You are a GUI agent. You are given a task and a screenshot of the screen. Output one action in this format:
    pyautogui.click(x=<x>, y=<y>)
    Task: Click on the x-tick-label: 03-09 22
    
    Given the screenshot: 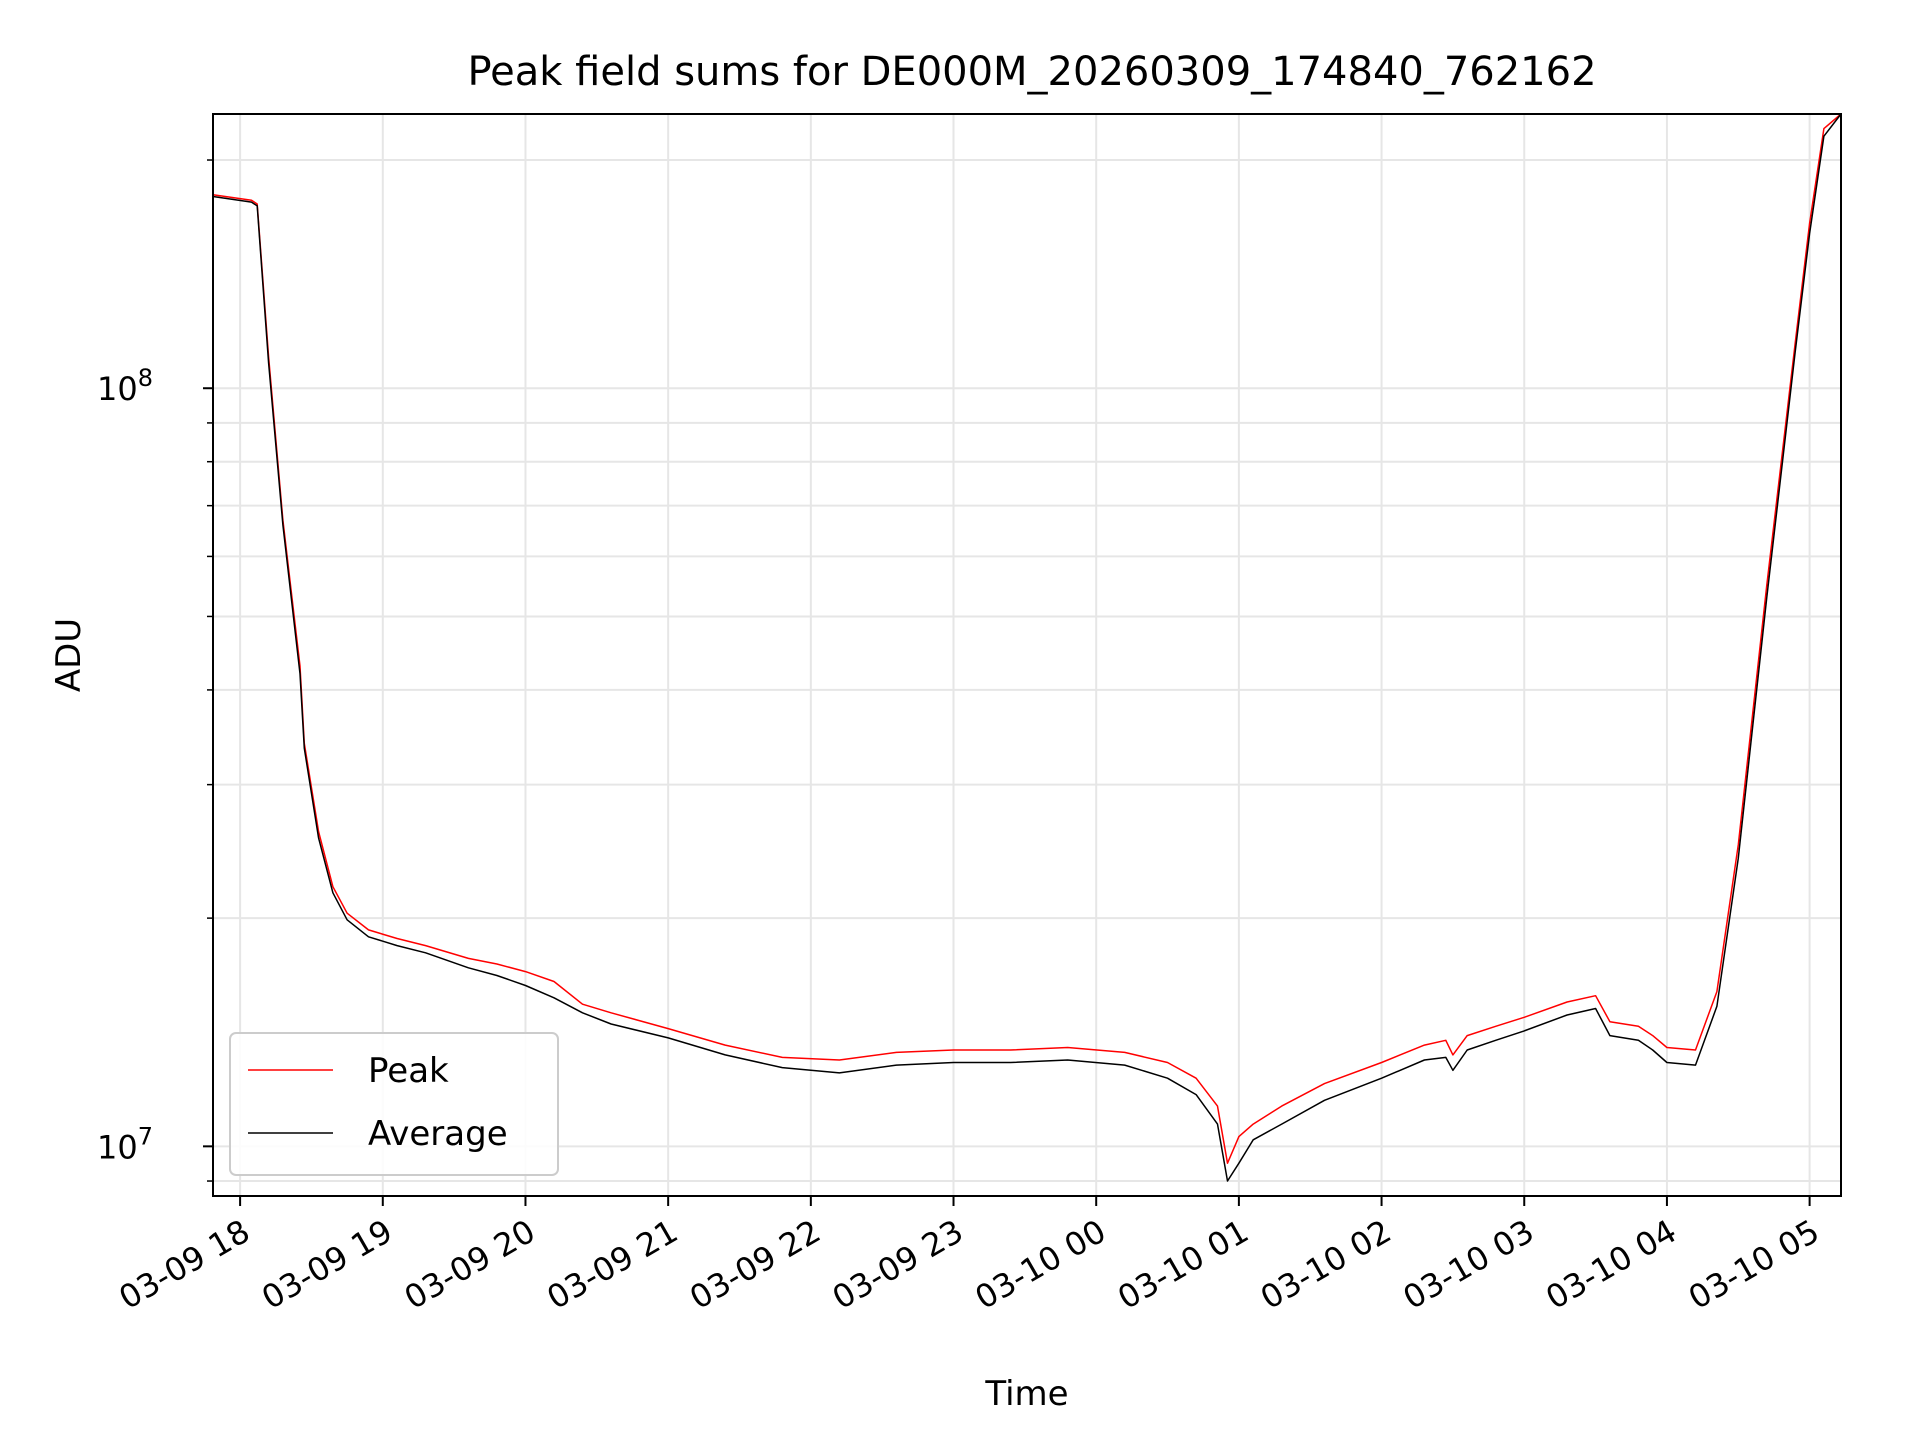 What is the action you would take?
    pyautogui.click(x=755, y=1264)
    